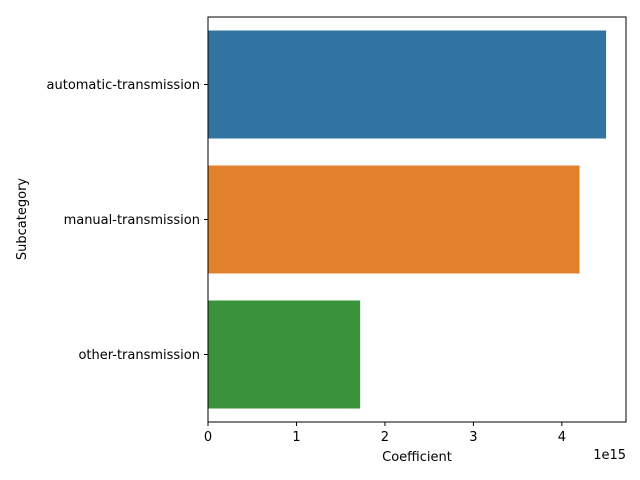 The image size is (640, 480). I want to click on x-axis-label: Coefficient, so click(417, 457).